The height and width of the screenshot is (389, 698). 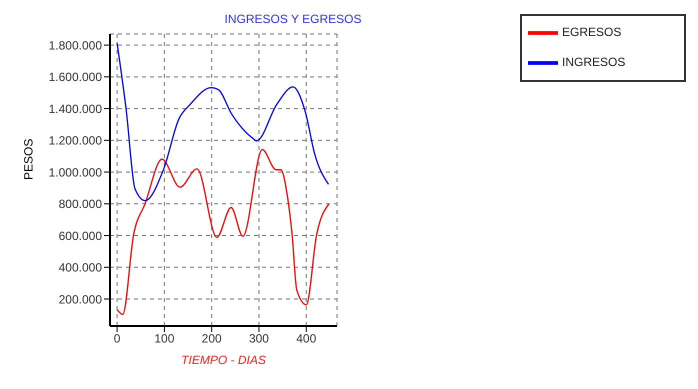 What do you see at coordinates (75, 141) in the screenshot?
I see `y-tick-label: 1.200.000` at bounding box center [75, 141].